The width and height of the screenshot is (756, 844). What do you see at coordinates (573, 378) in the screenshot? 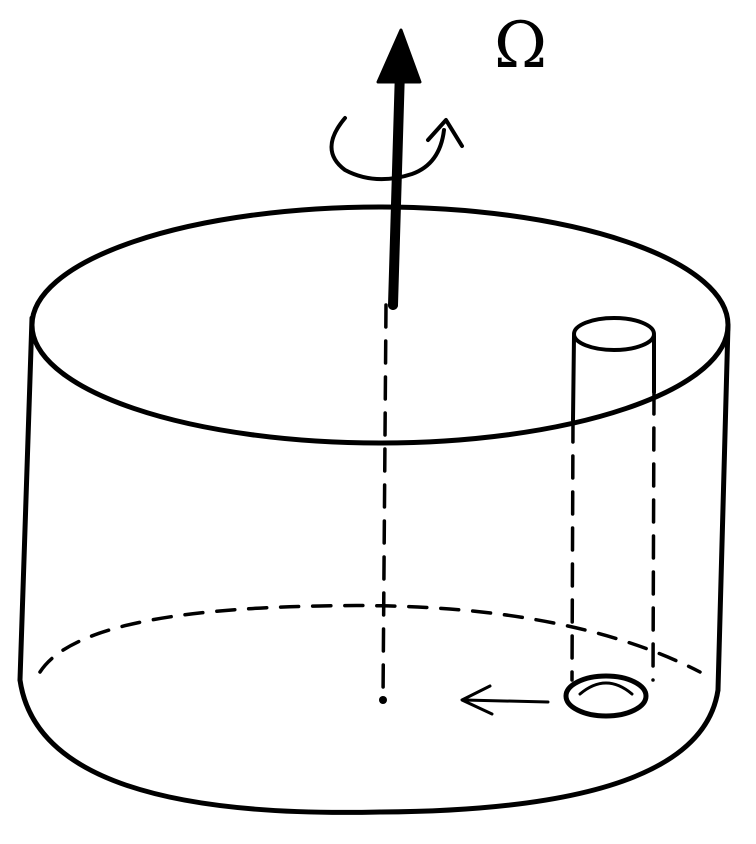
I see `tube-wall-left-above` at bounding box center [573, 378].